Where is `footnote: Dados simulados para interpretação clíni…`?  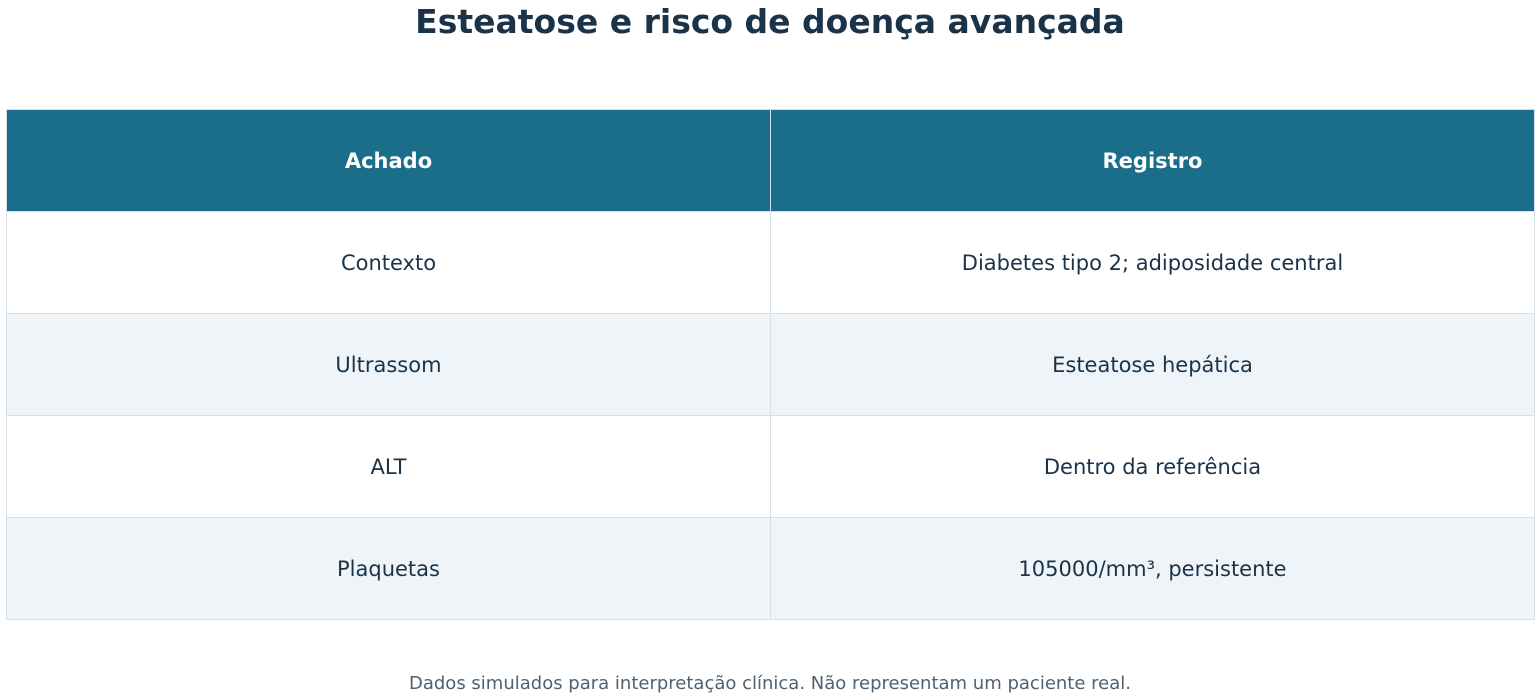 footnote: Dados simulados para interpretação clíni… is located at coordinates (769, 683).